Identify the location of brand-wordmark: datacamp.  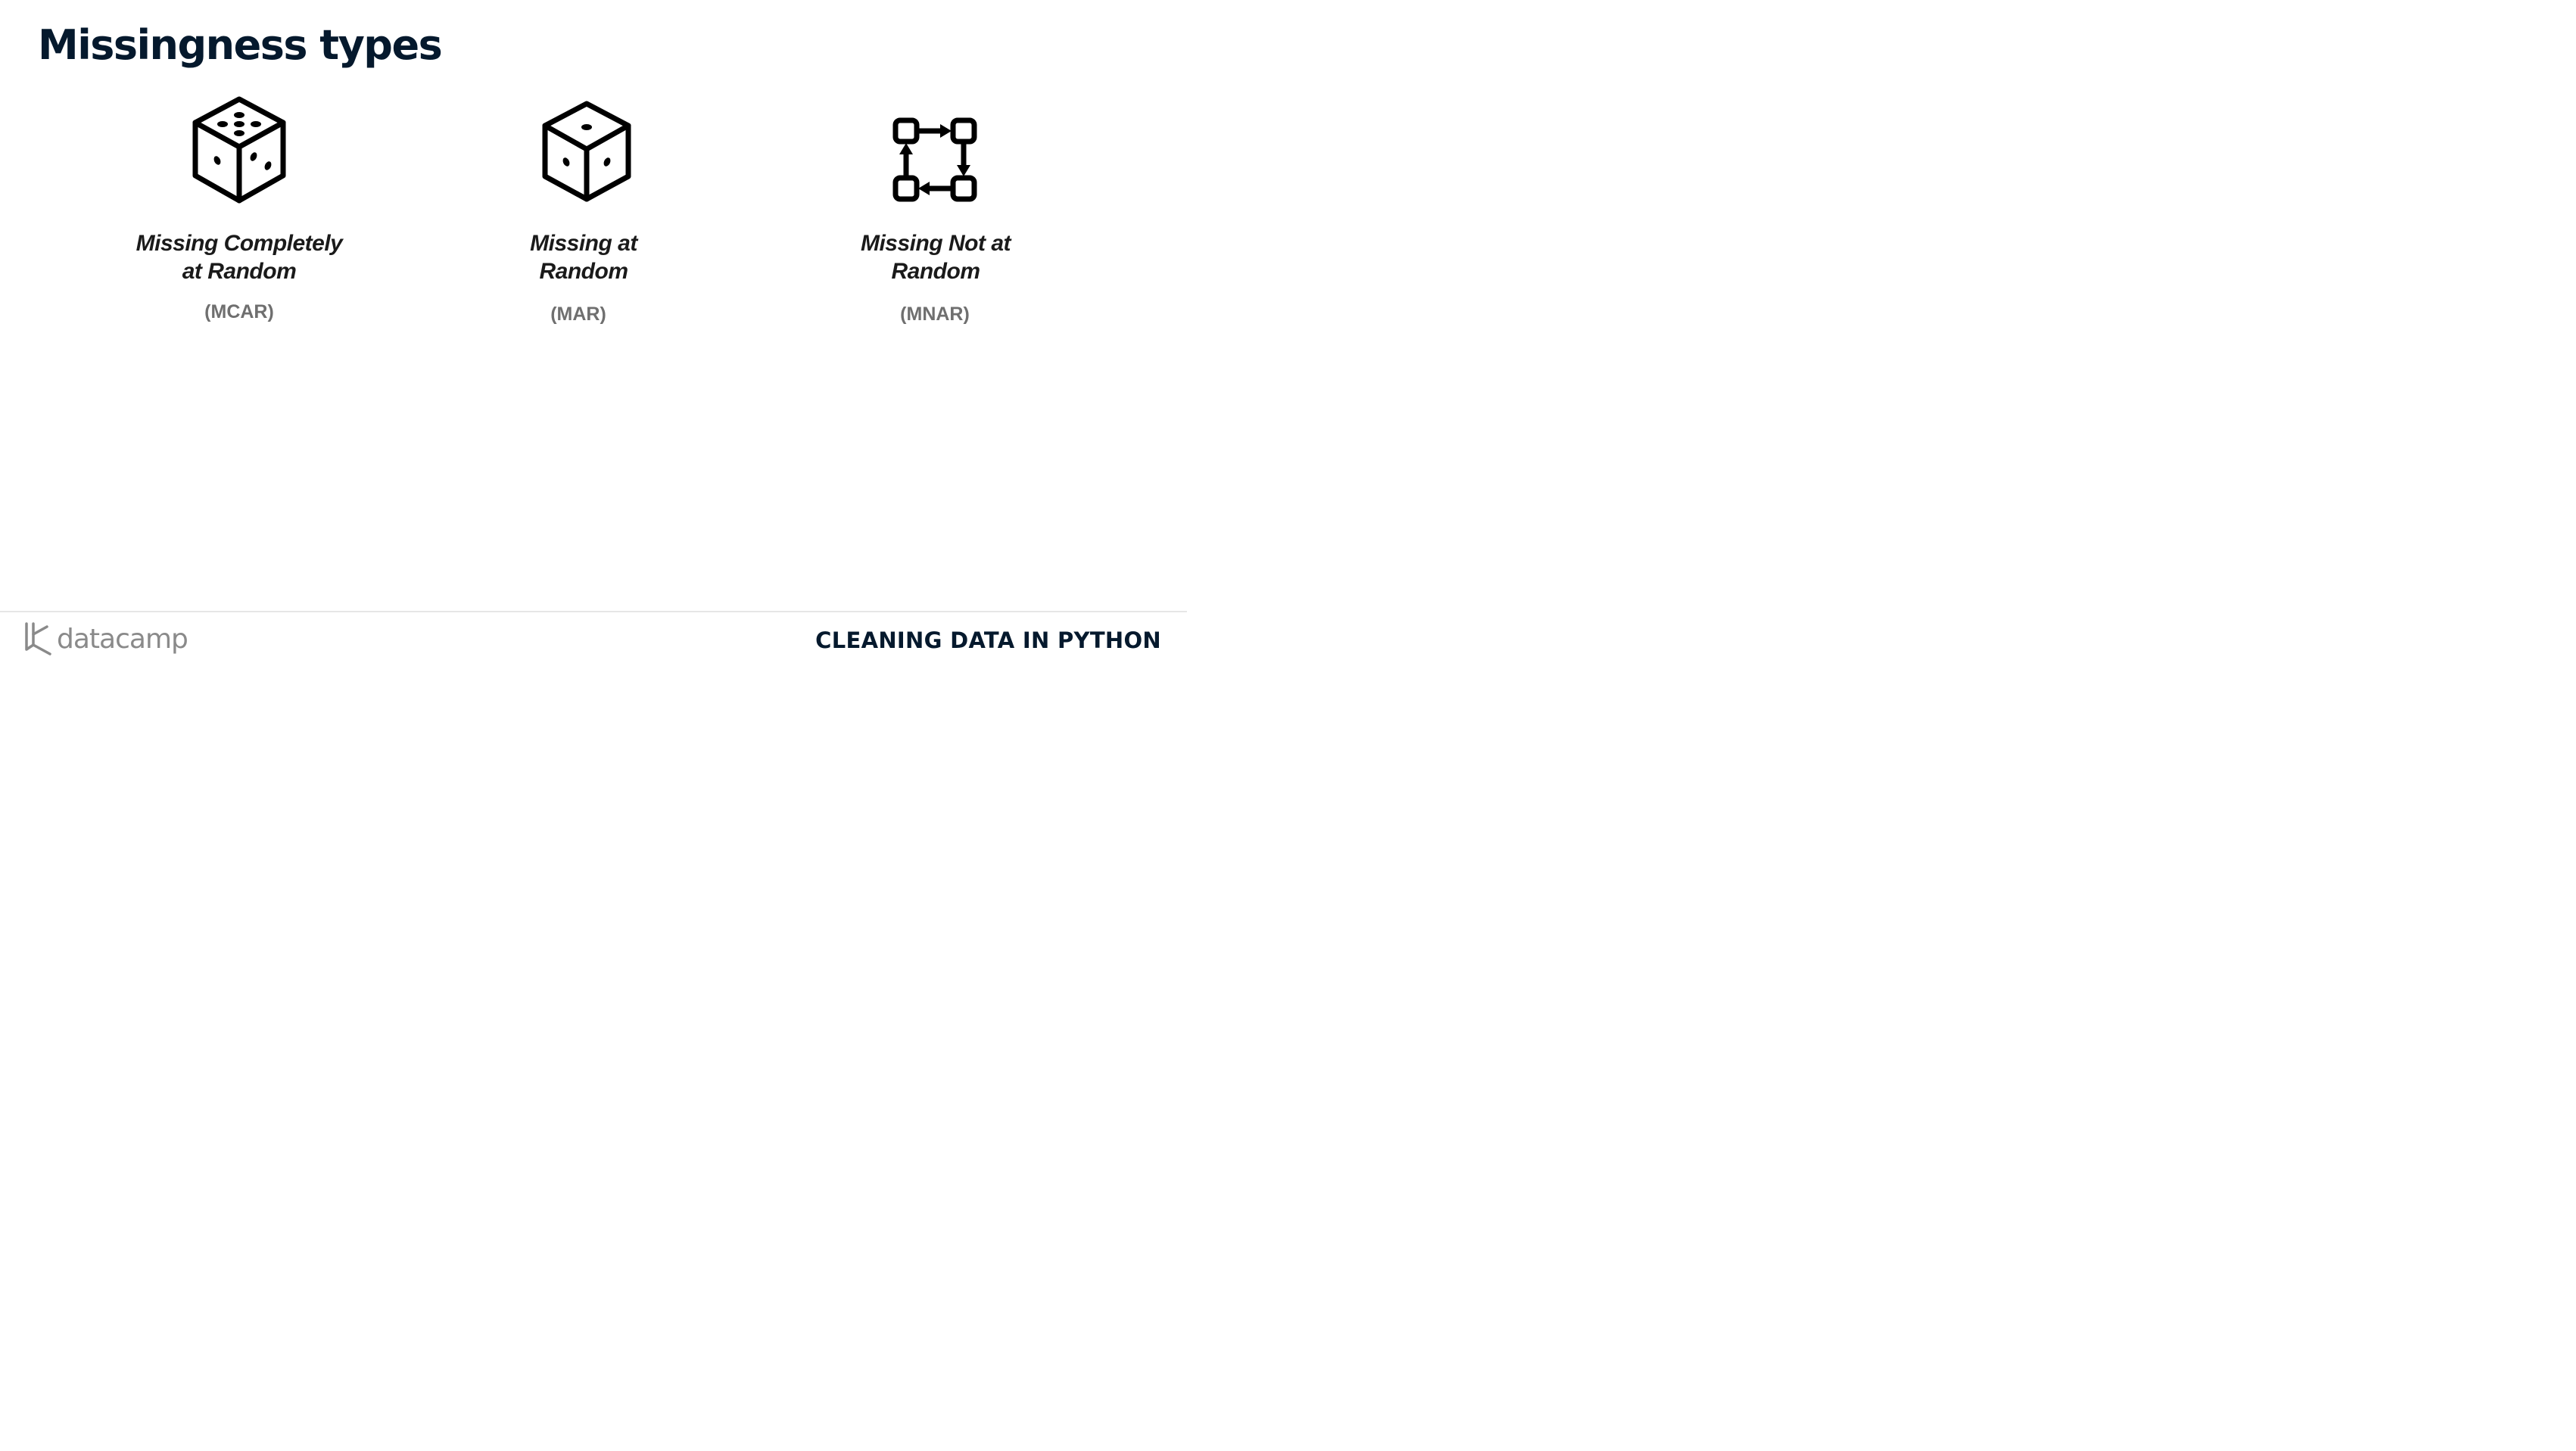
(123, 639).